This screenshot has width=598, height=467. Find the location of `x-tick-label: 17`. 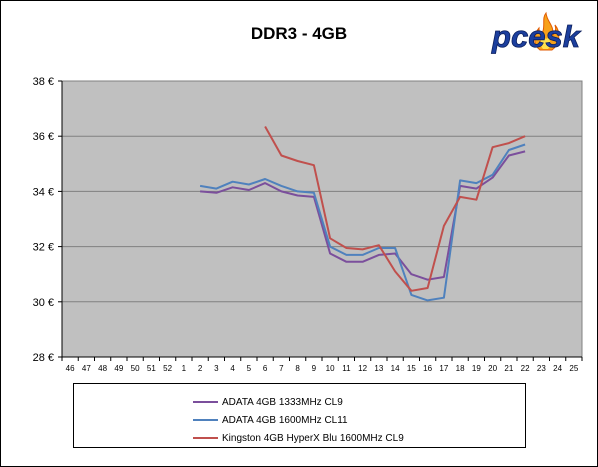

x-tick-label: 17 is located at coordinates (443, 368).